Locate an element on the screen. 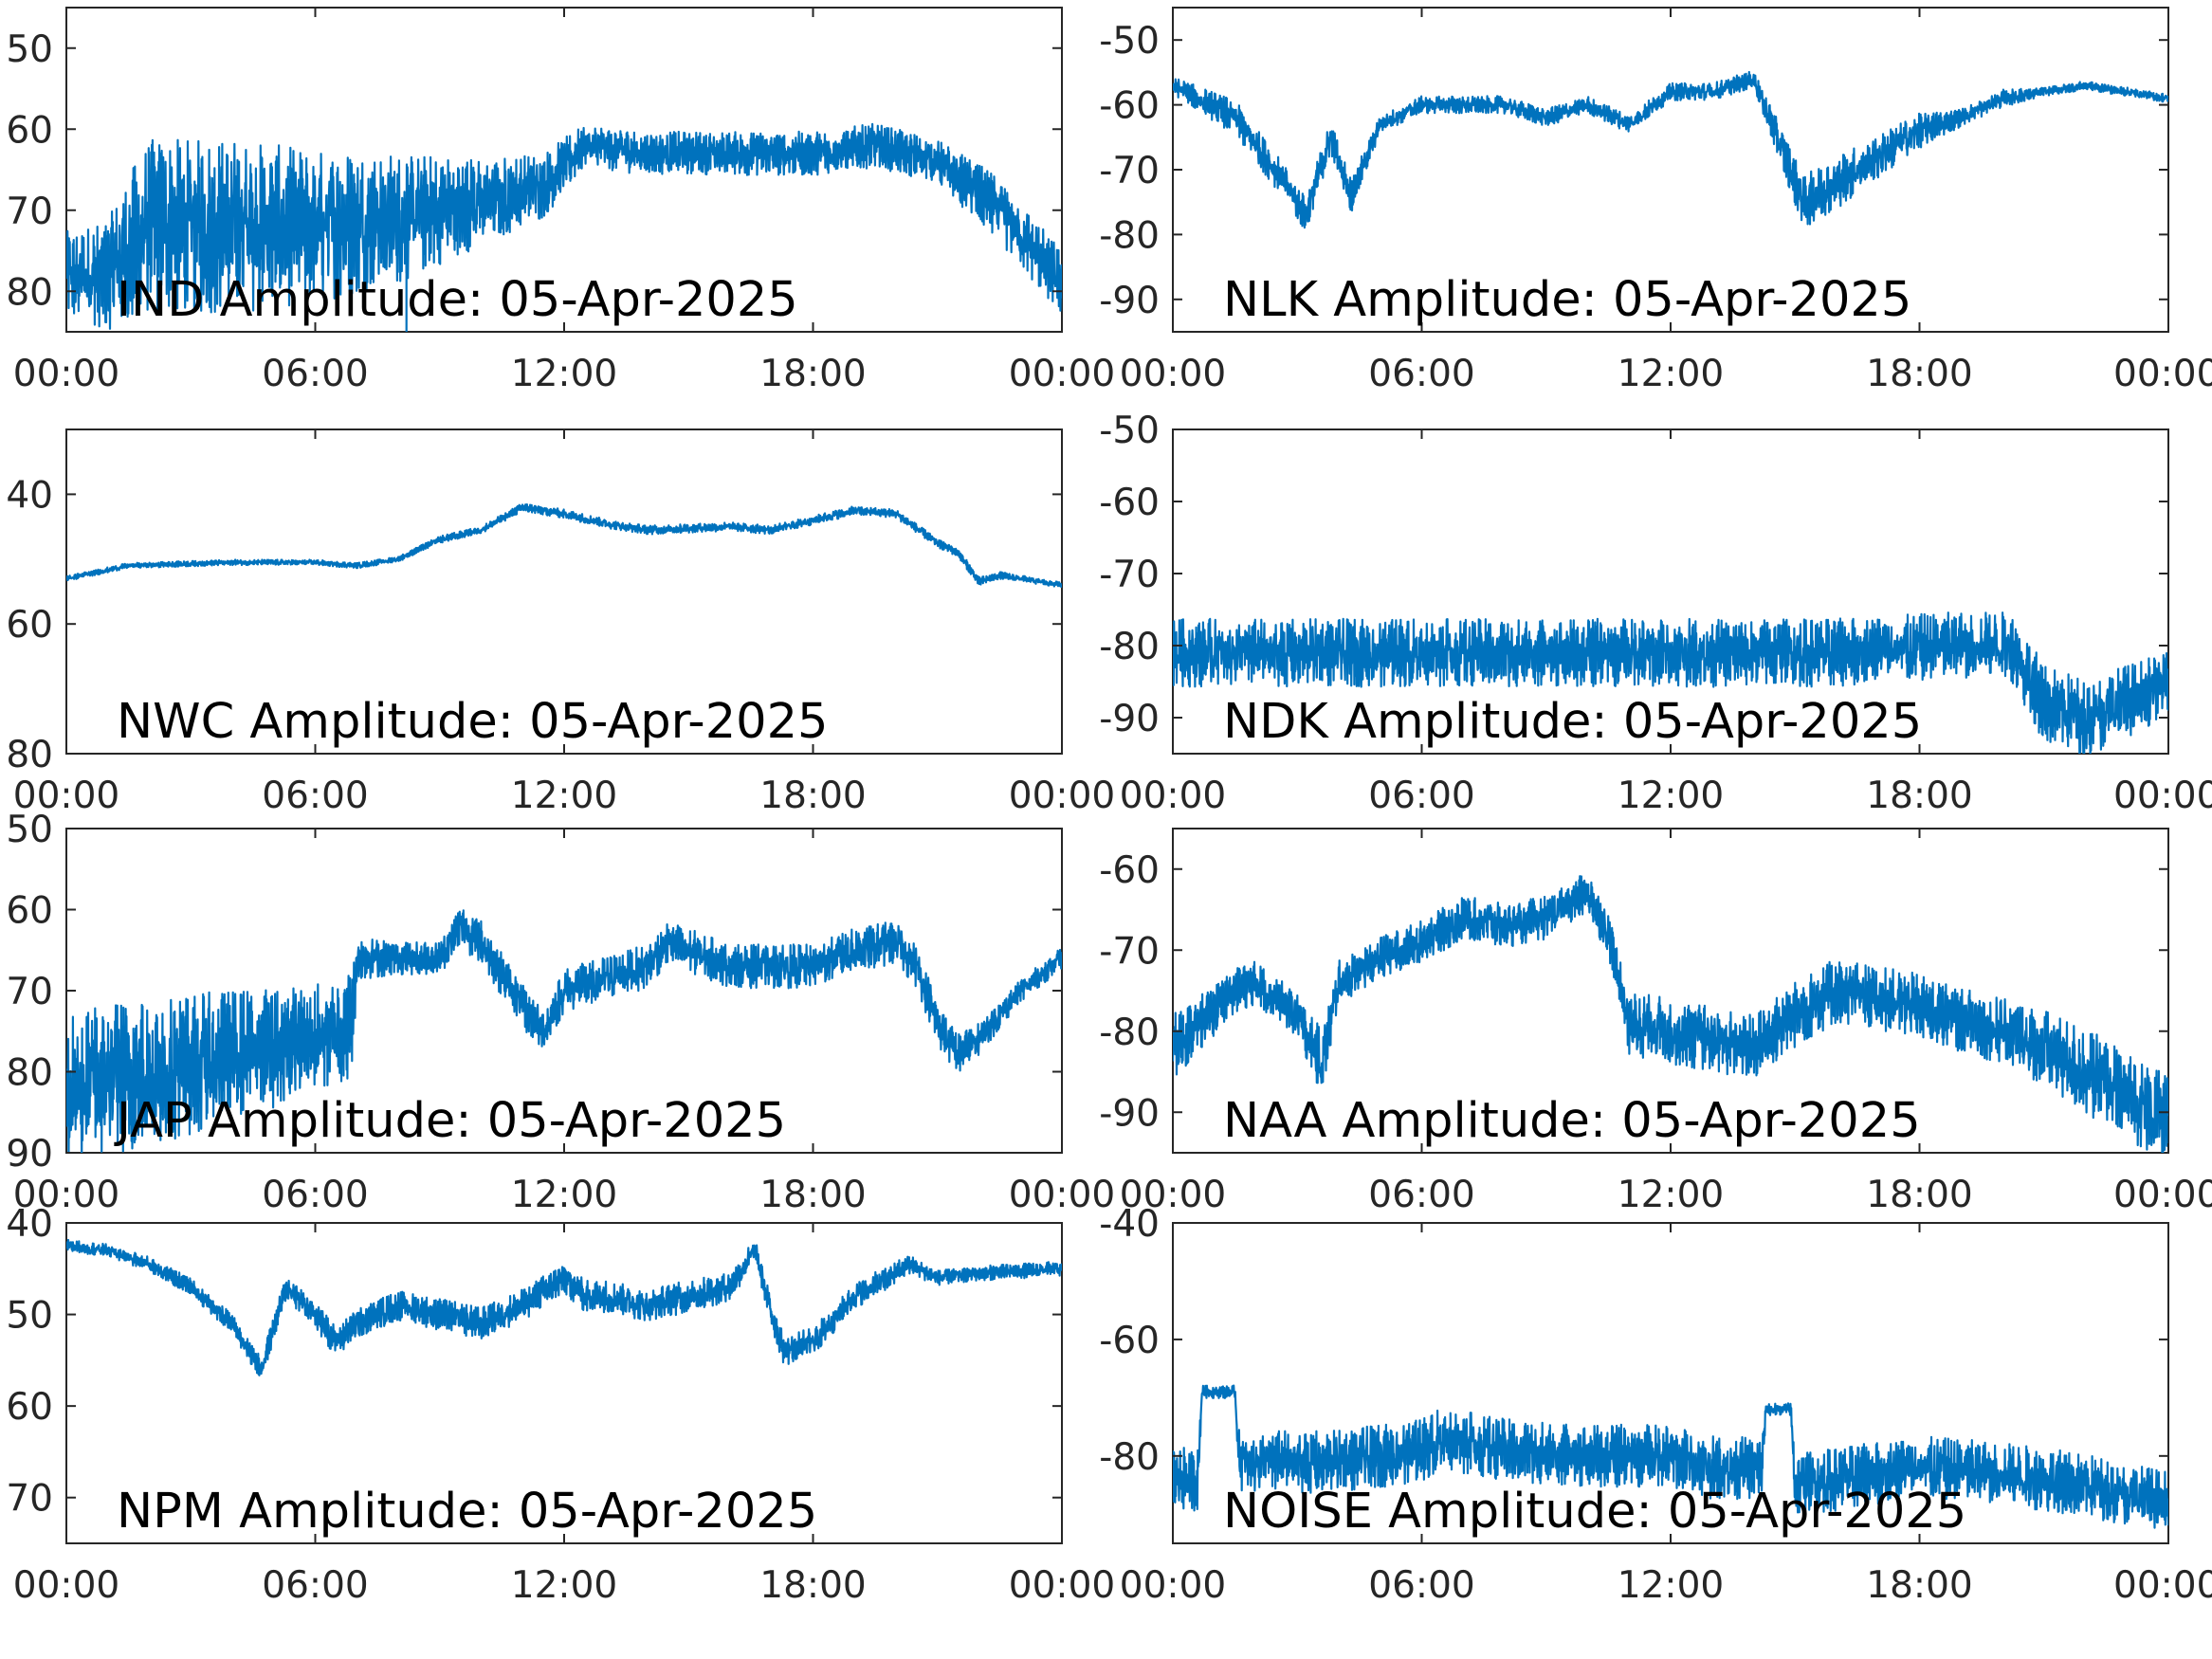 The image size is (2212, 1659). series-line-nlk is located at coordinates (1670, 149).